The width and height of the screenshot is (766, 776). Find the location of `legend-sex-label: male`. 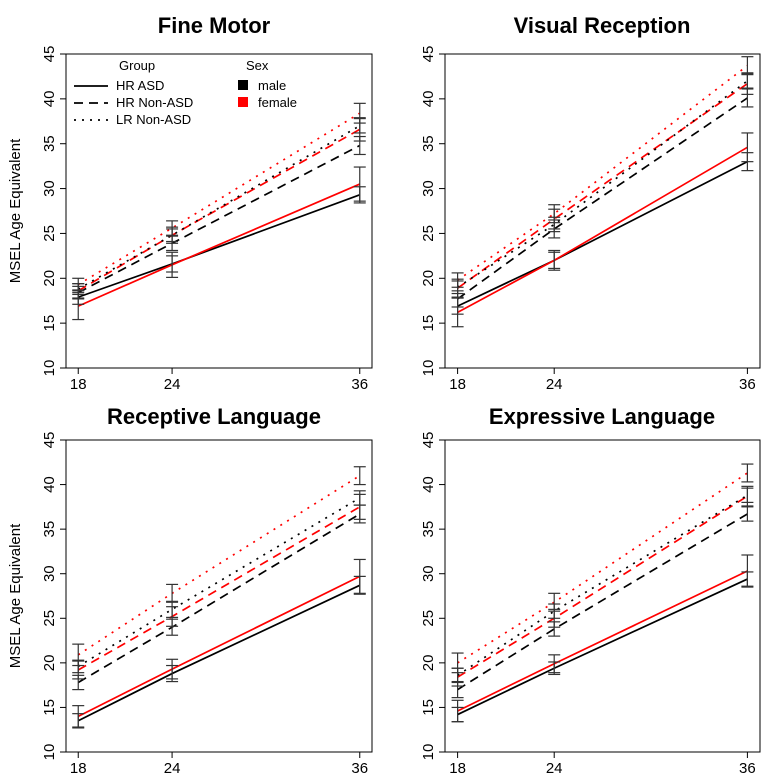

legend-sex-label: male is located at coordinates (272, 85).